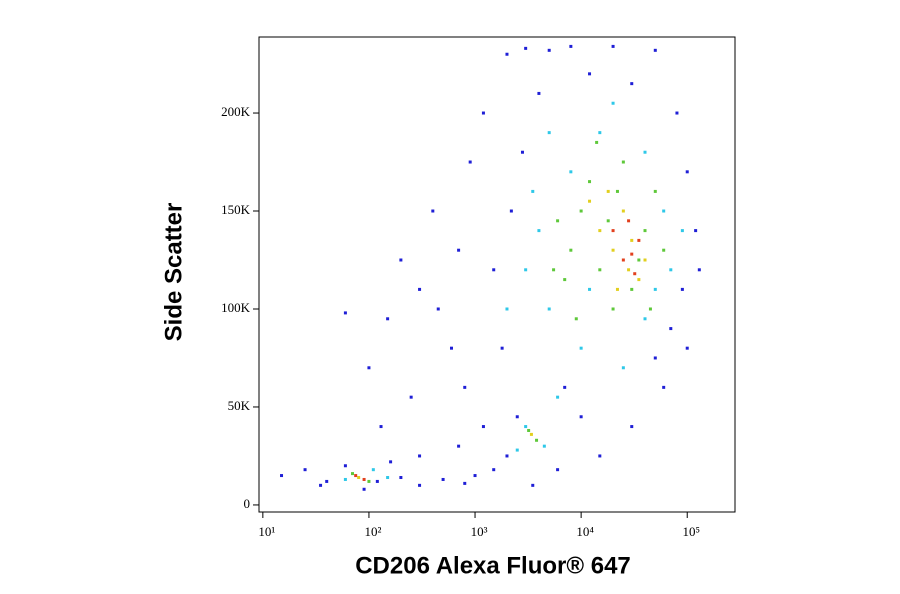  What do you see at coordinates (173, 272) in the screenshot?
I see `y-axis-label: Side Scatter` at bounding box center [173, 272].